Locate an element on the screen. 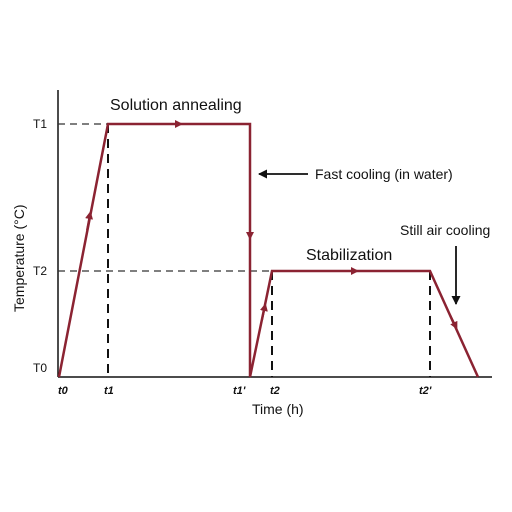 The image size is (512, 512). y-tick-t2: T2 is located at coordinates (40, 271).